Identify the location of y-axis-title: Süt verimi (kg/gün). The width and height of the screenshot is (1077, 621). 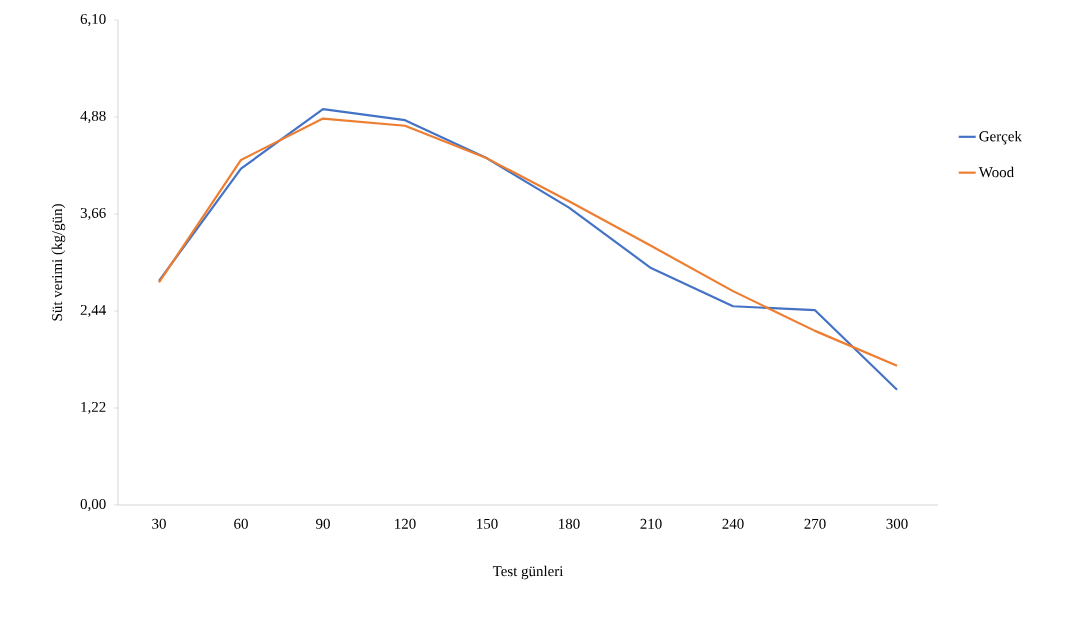
(58, 262).